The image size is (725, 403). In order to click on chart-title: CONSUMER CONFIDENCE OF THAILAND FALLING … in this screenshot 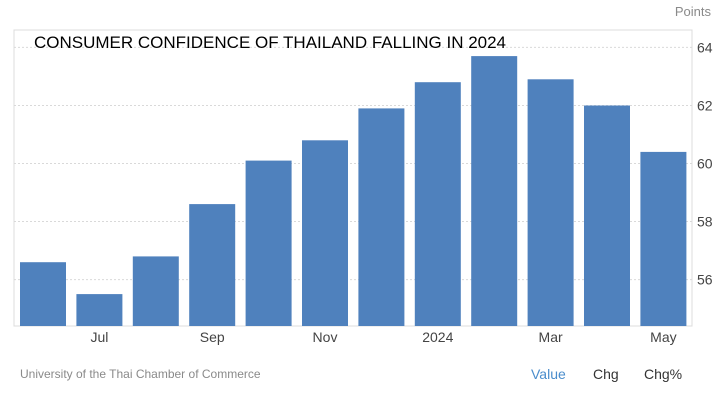, I will do `click(270, 42)`.